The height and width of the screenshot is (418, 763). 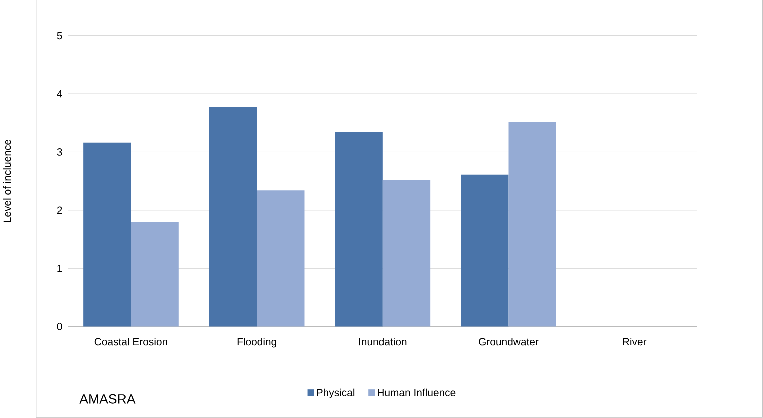 I want to click on y-tick-label: 2, so click(x=59, y=210).